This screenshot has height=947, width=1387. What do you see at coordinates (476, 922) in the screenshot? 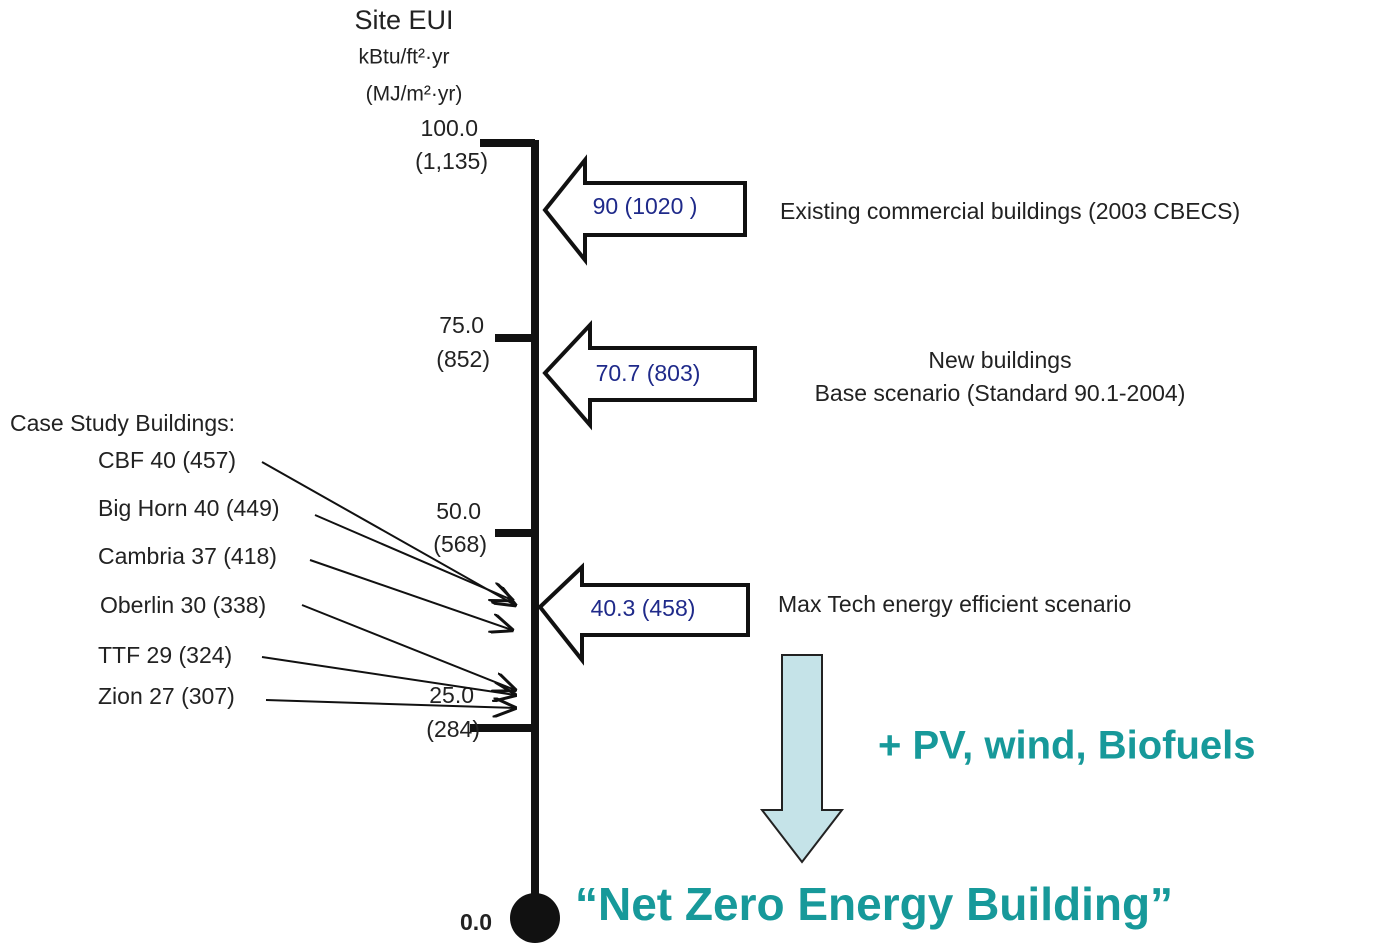
I see `zero-label: 0.0` at bounding box center [476, 922].